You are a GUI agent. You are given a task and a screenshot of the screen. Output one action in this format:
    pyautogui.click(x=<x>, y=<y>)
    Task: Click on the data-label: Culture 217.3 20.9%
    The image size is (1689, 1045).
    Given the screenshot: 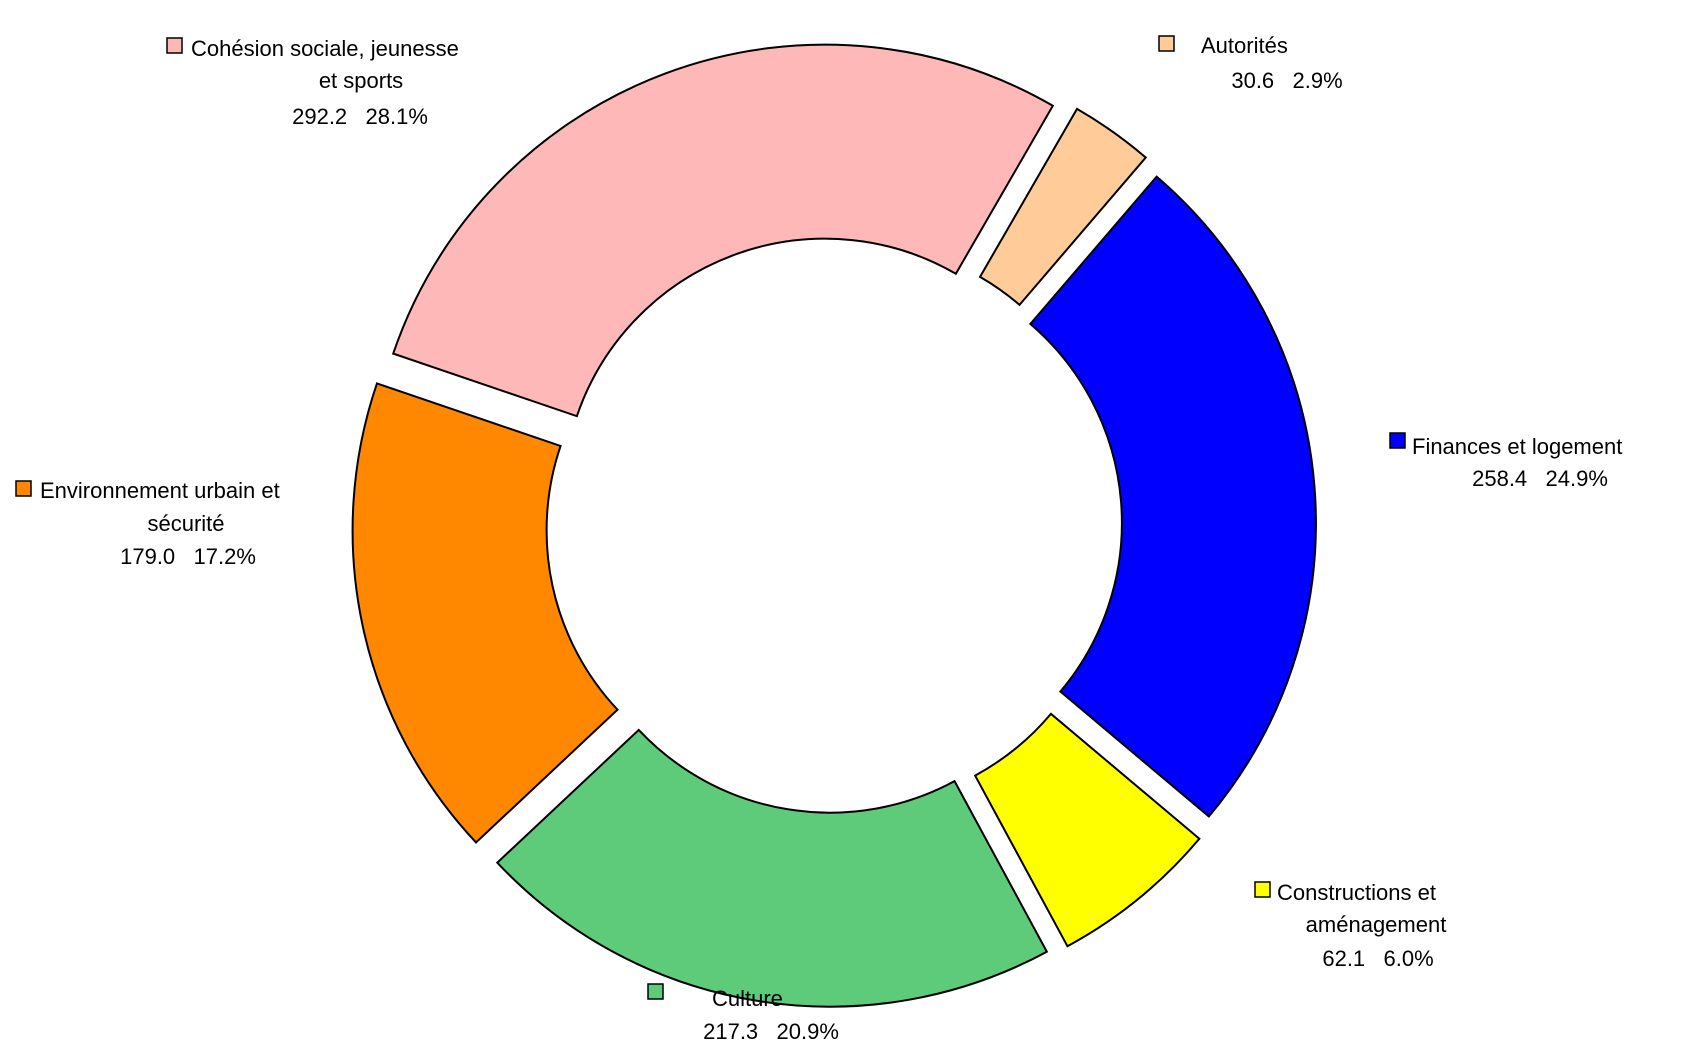 What is the action you would take?
    pyautogui.click(x=743, y=1013)
    